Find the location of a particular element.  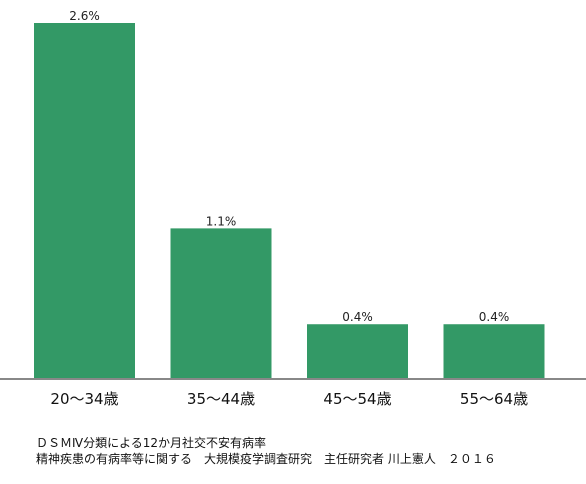

data-label-3: 0.4% is located at coordinates (357, 317).